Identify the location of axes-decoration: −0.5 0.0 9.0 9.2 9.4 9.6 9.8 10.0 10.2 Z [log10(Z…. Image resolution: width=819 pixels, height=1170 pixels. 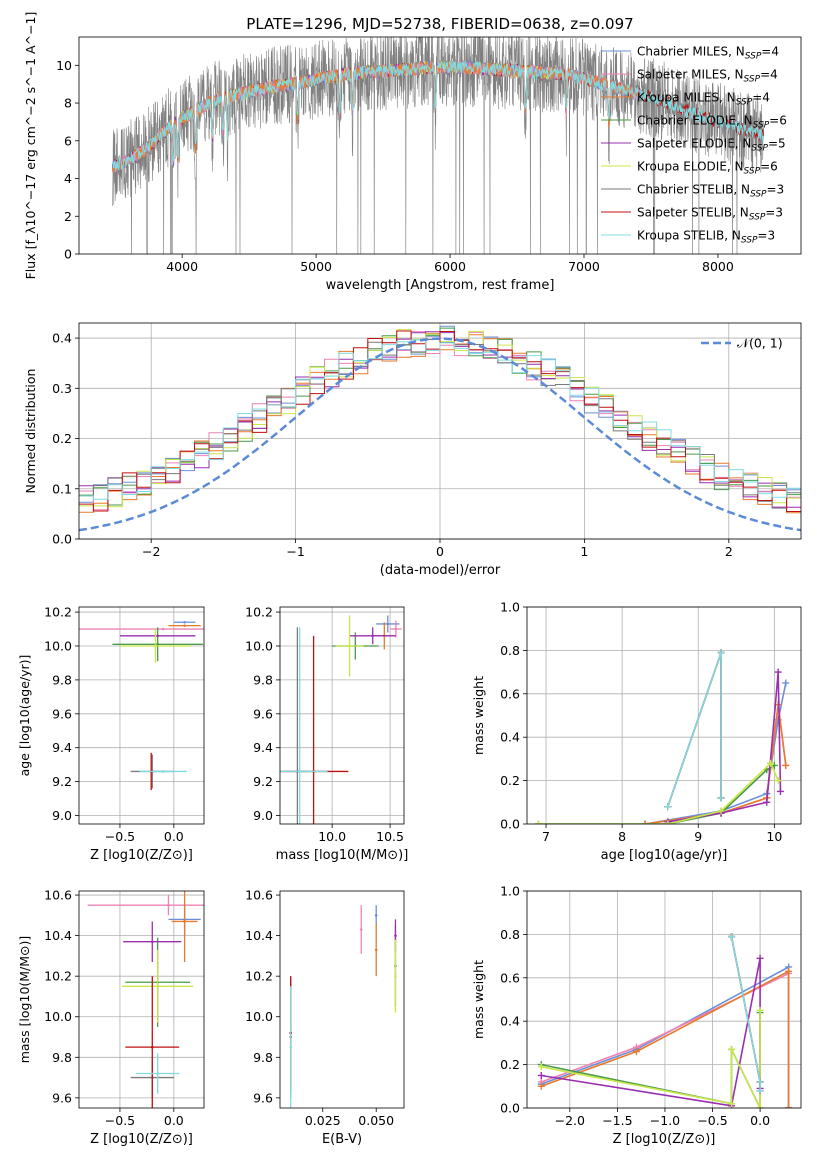
(111, 734).